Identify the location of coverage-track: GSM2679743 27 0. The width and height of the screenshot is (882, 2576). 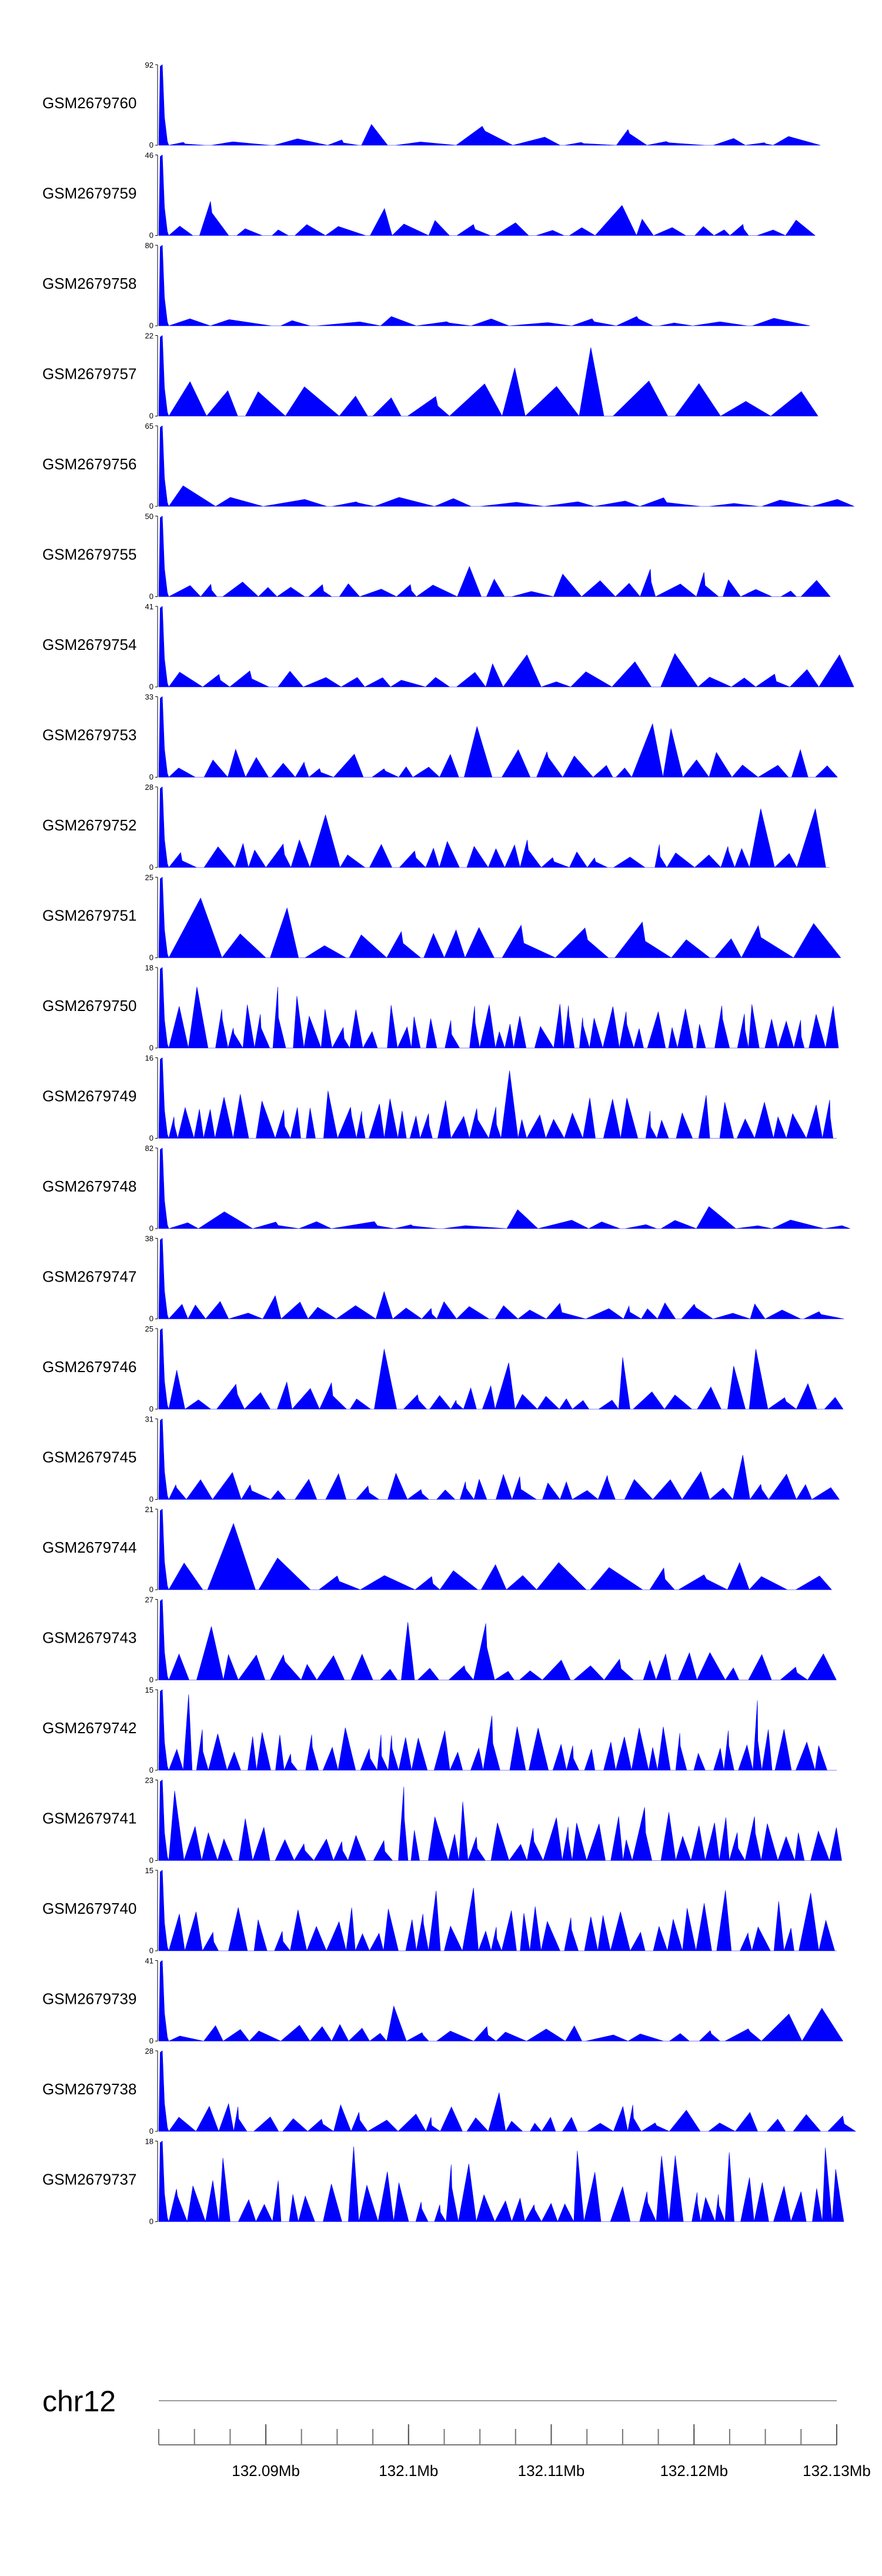
(439, 1640).